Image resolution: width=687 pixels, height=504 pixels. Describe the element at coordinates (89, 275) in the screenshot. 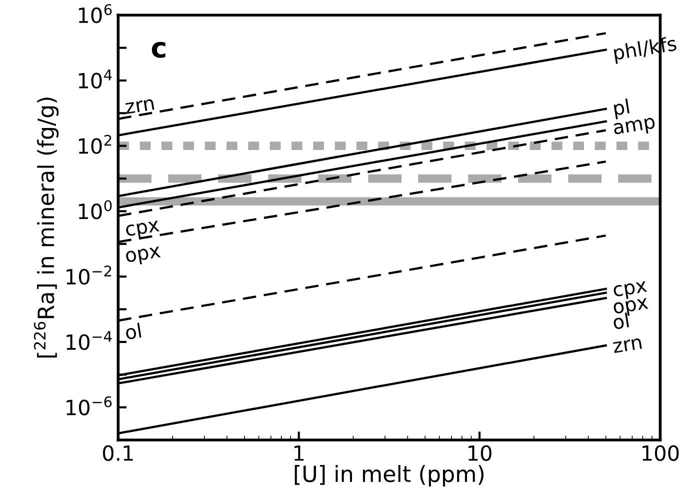

I see `y-tick-label: 10$^{−2}$` at that location.